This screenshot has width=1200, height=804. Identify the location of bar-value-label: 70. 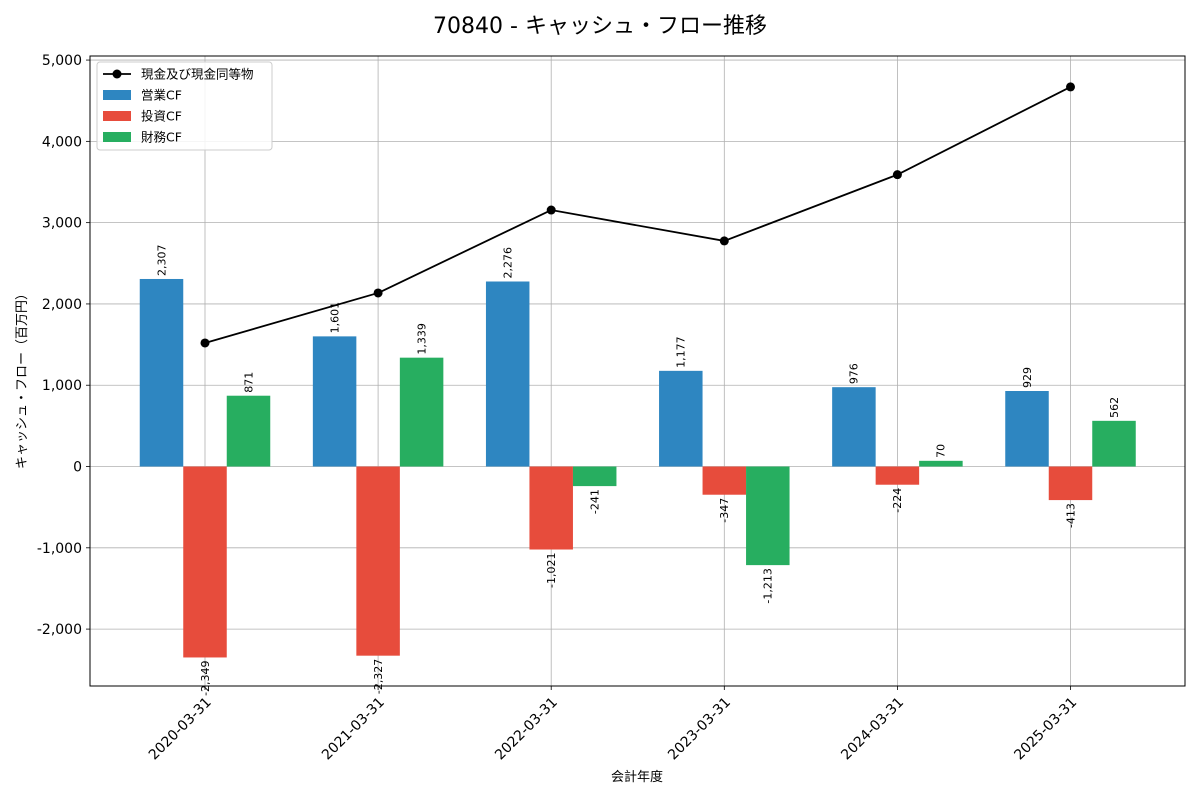
(941, 451).